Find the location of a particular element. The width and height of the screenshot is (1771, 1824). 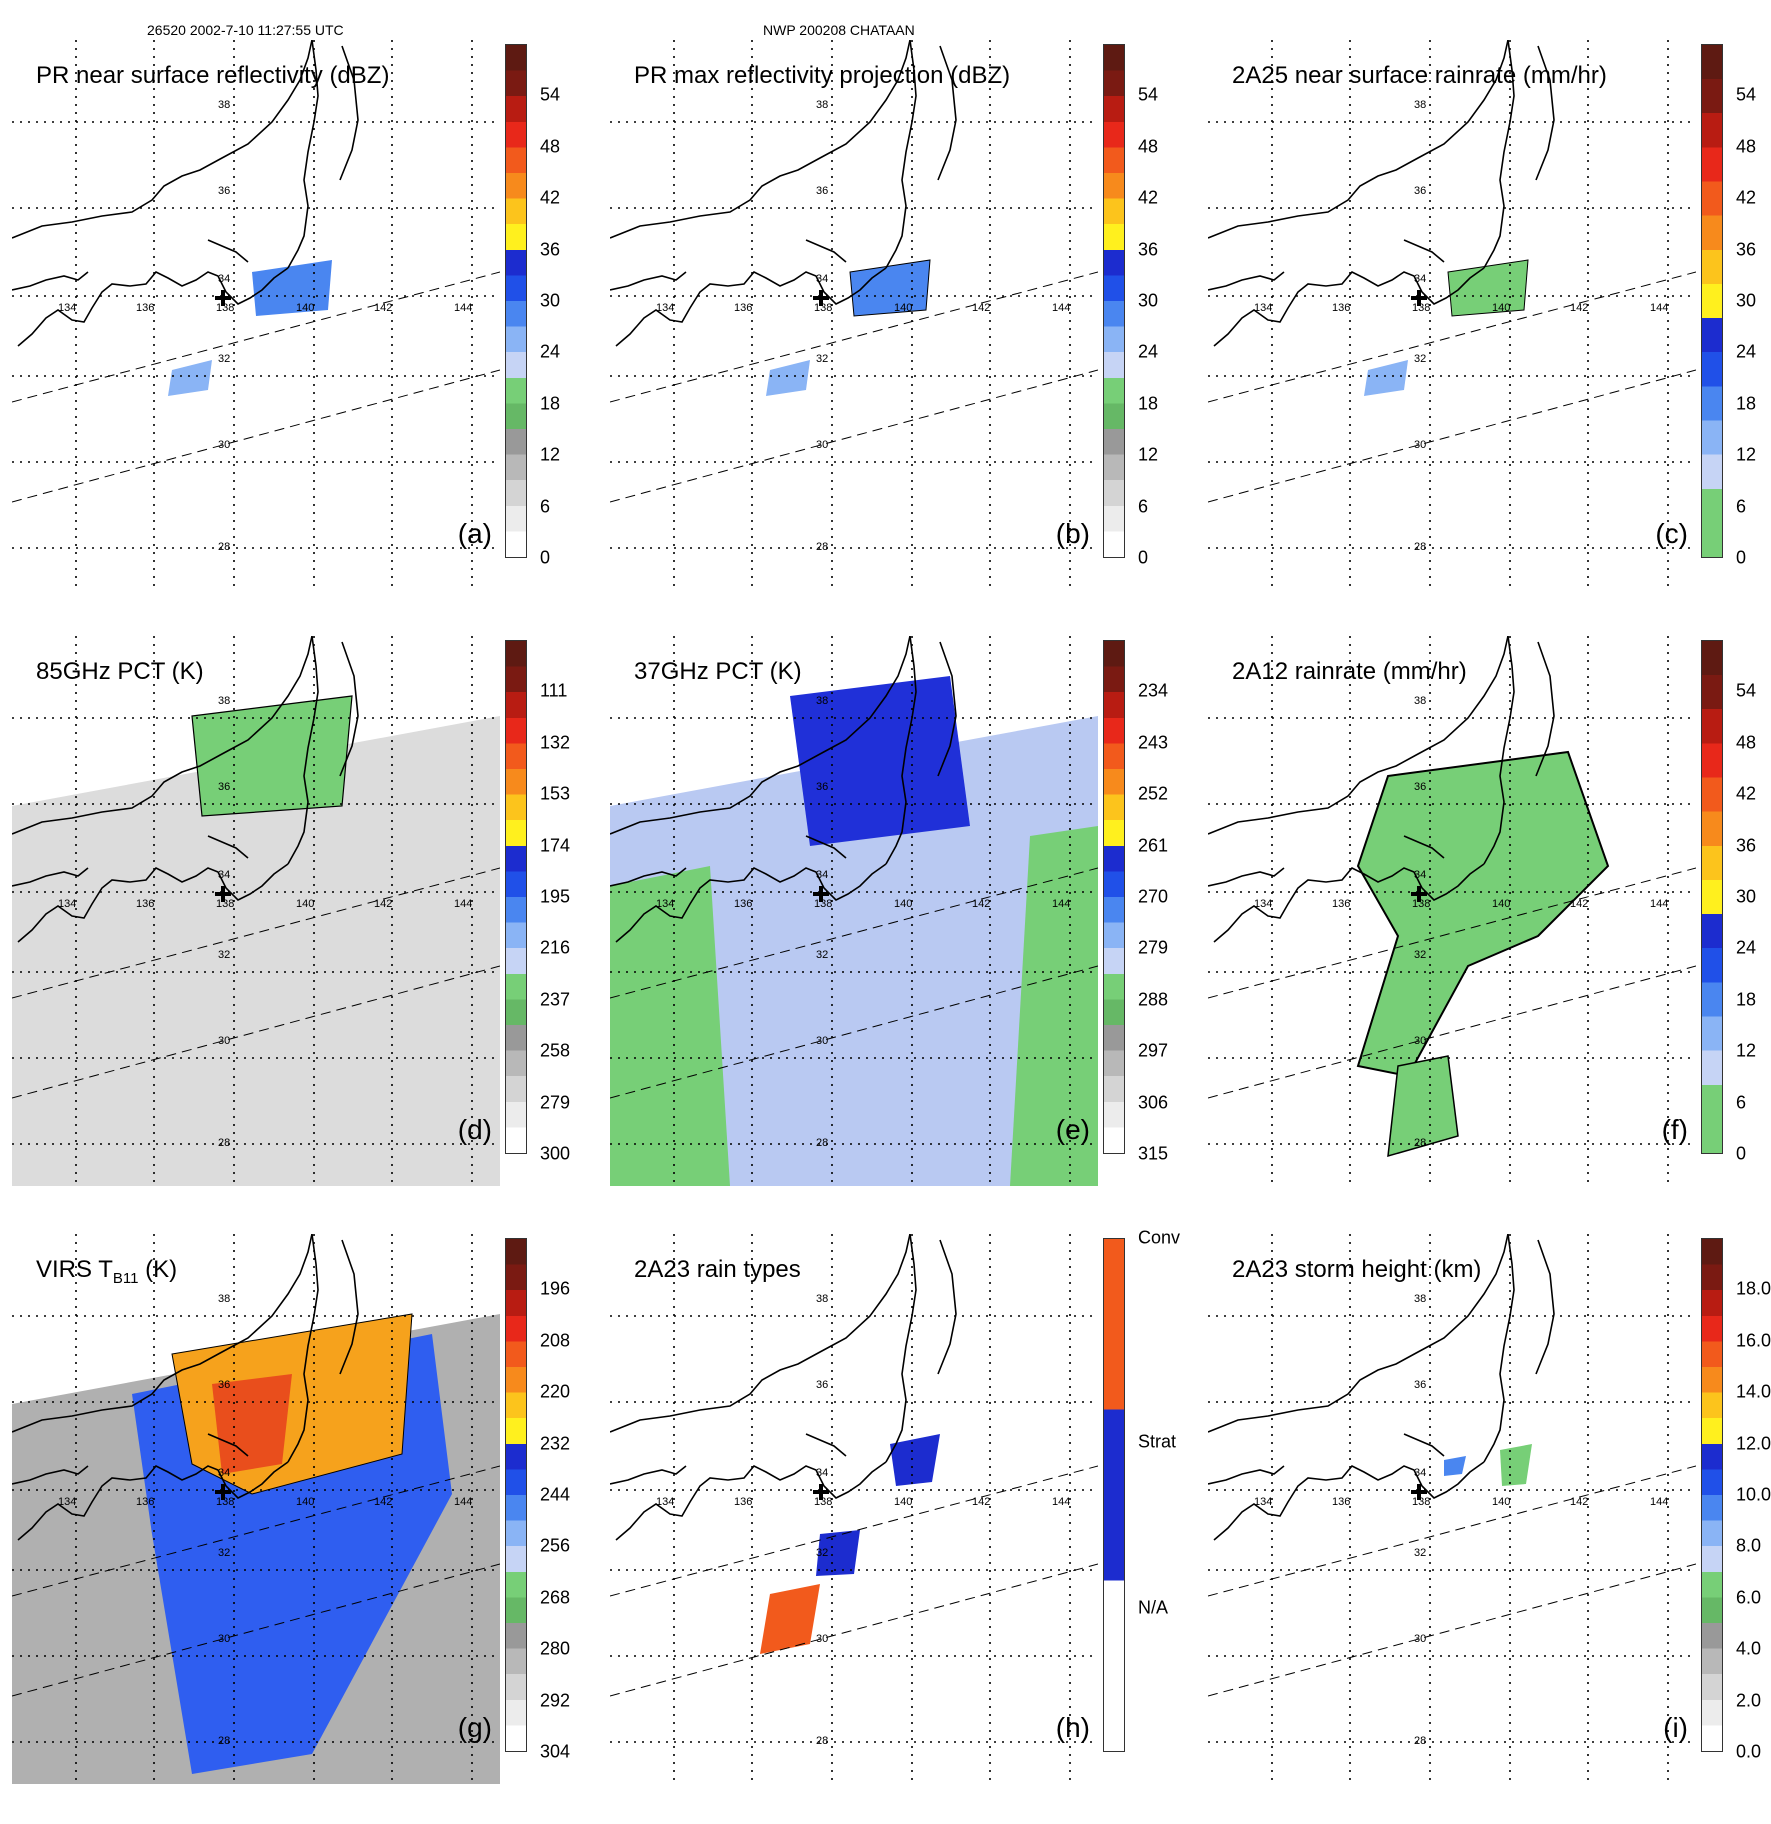

colorbar-tick-label: 195 is located at coordinates (555, 896).